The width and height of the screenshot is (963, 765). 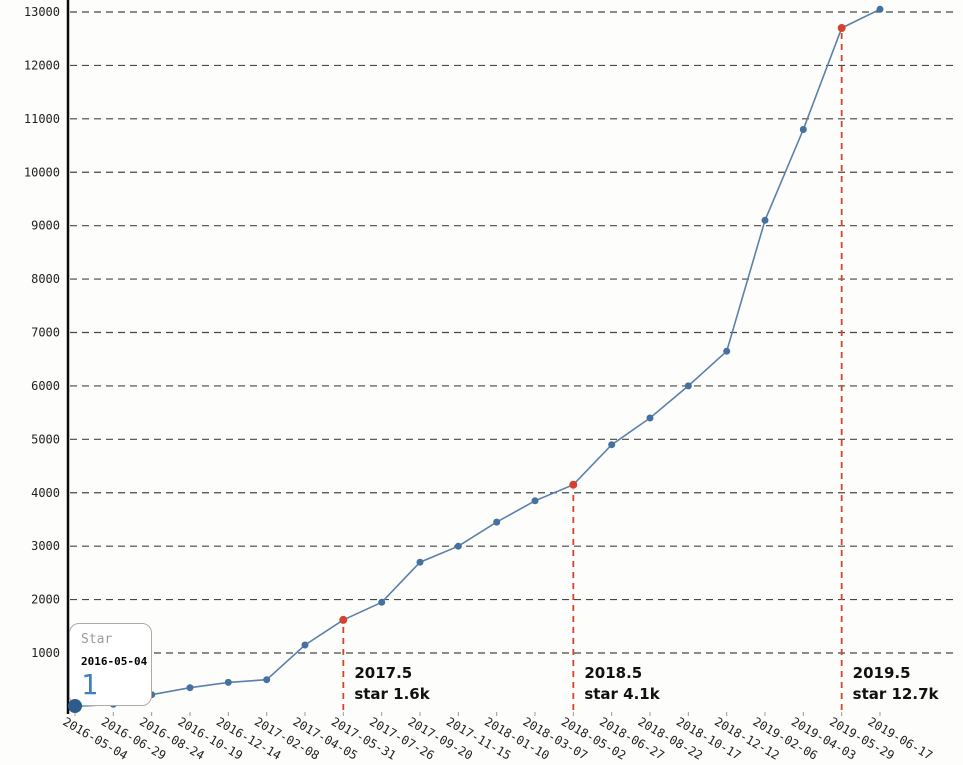 I want to click on y-tick-label: 10000, so click(x=42, y=172).